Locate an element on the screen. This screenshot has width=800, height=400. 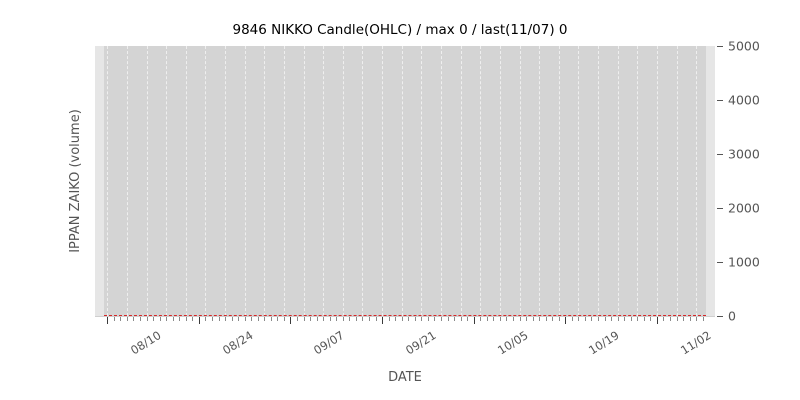
y-axis-tick-label: 5000 is located at coordinates (744, 46).